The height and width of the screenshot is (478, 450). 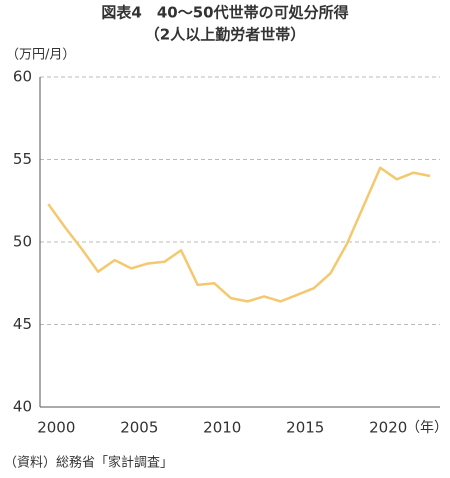 I want to click on x-tick-label: 2015, so click(x=305, y=428).